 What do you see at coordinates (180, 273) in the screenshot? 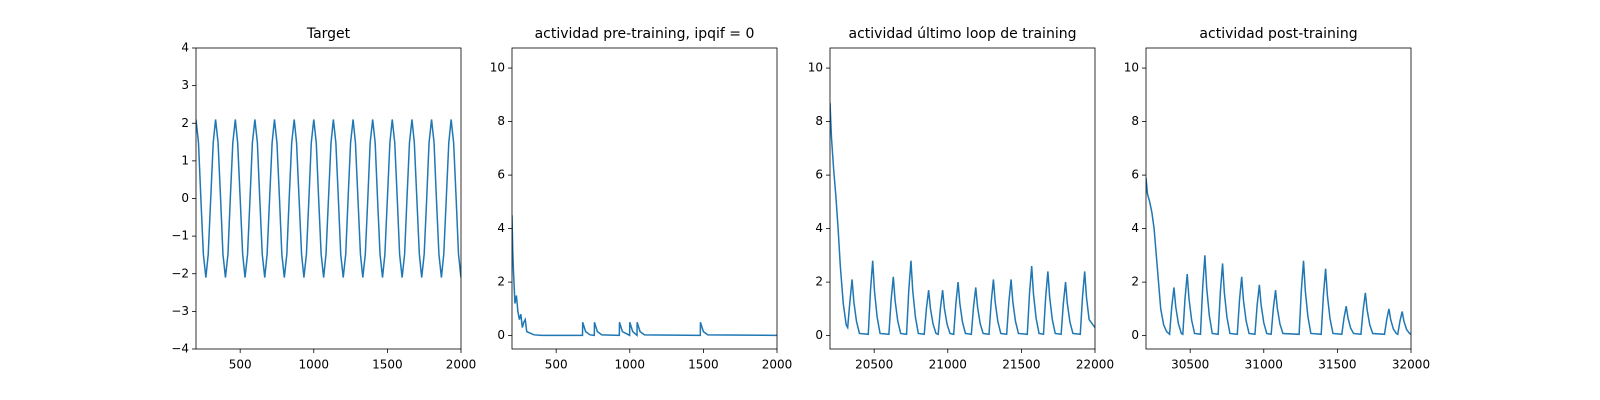
I see `y-tick-label: −2` at bounding box center [180, 273].